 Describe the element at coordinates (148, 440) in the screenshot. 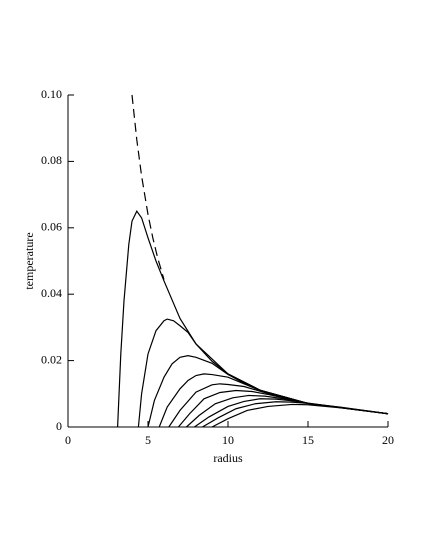

I see `x-tick-label: 5` at that location.